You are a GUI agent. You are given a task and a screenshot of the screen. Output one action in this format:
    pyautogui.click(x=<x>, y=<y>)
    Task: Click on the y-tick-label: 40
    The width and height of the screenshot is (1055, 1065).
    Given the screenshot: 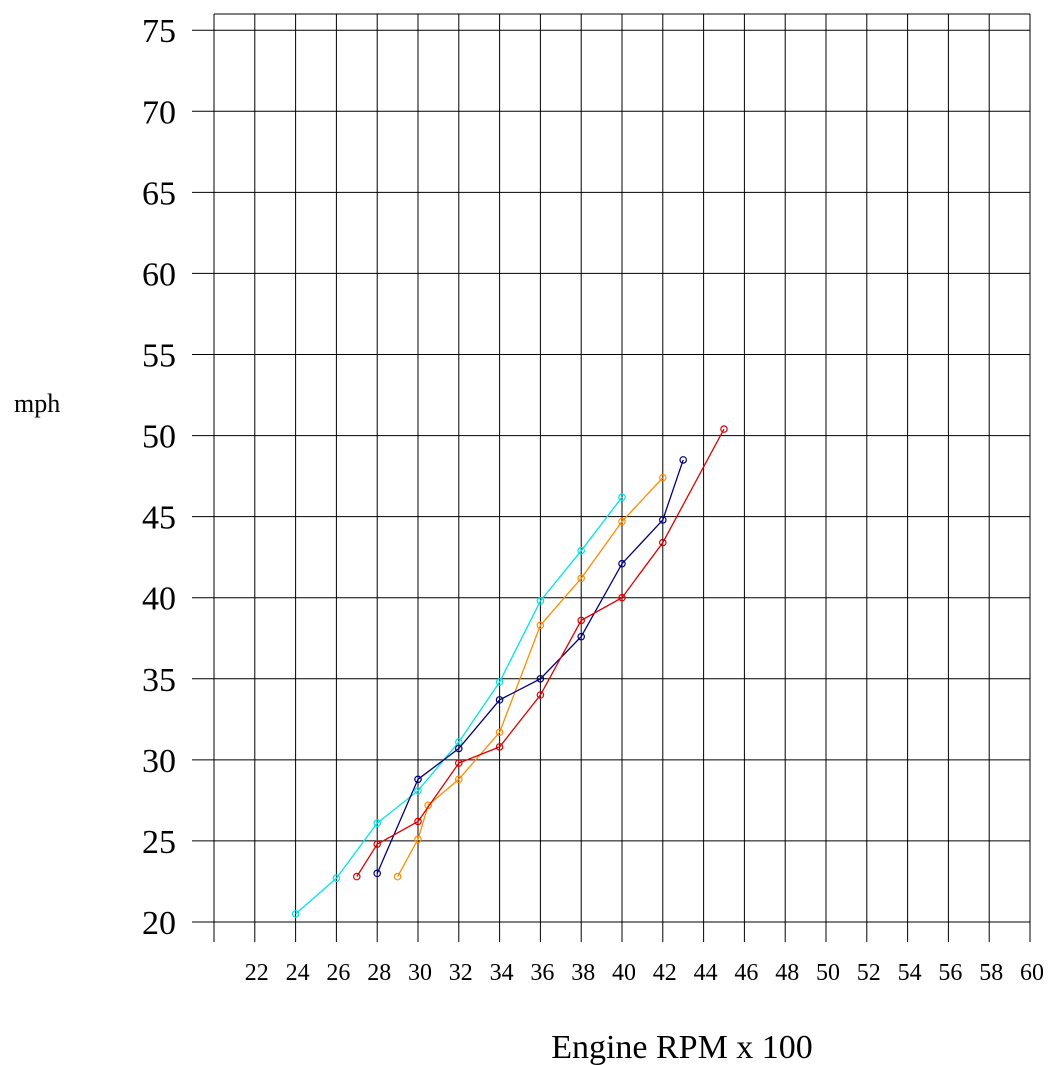 What is the action you would take?
    pyautogui.click(x=159, y=599)
    